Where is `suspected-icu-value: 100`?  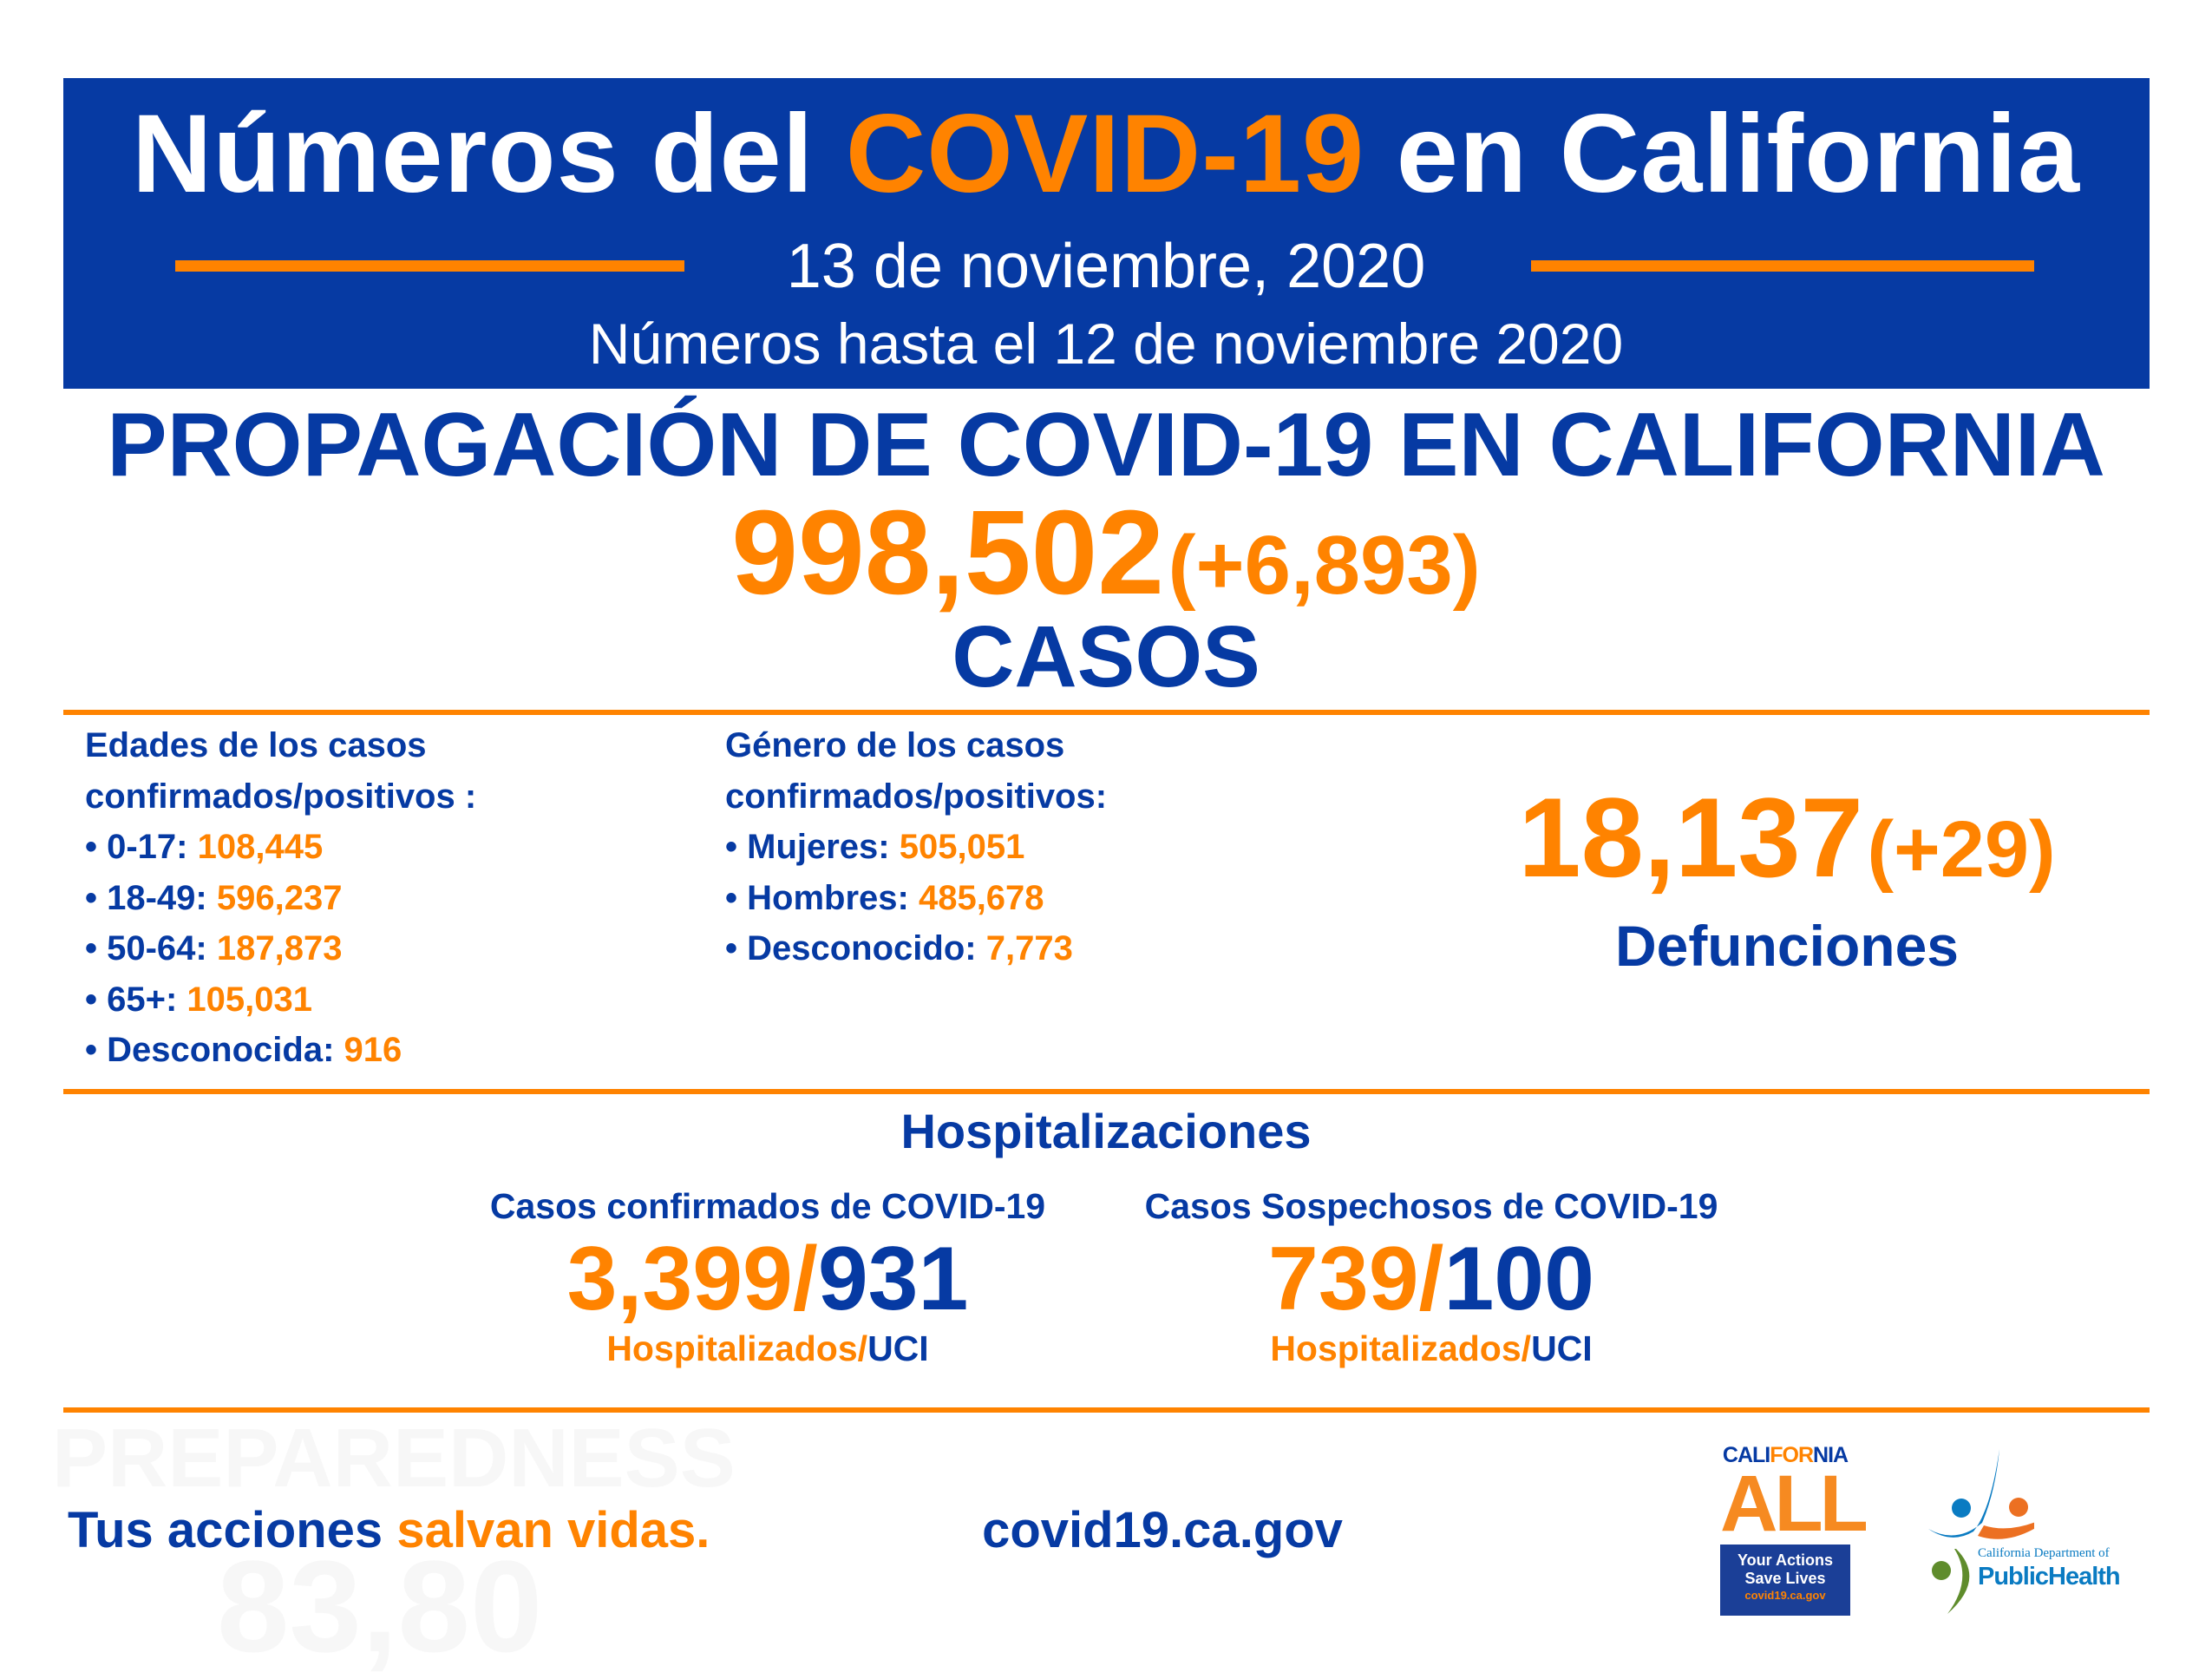
suspected-icu-value: 100 is located at coordinates (1519, 1279).